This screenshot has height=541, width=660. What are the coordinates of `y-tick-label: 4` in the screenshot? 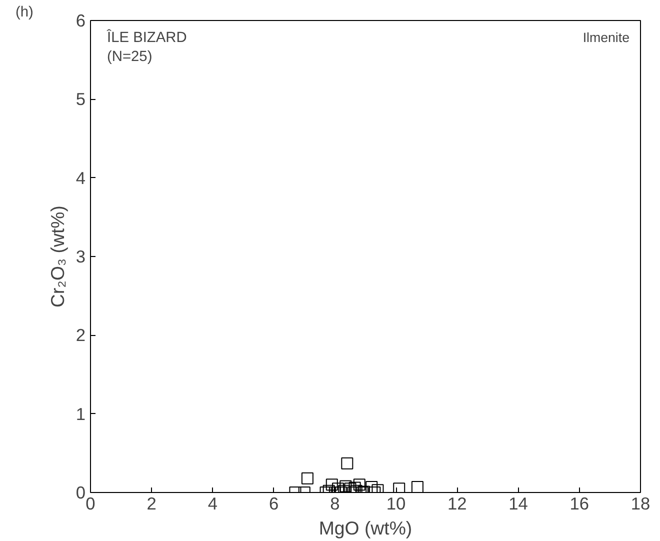 It's located at (81, 178).